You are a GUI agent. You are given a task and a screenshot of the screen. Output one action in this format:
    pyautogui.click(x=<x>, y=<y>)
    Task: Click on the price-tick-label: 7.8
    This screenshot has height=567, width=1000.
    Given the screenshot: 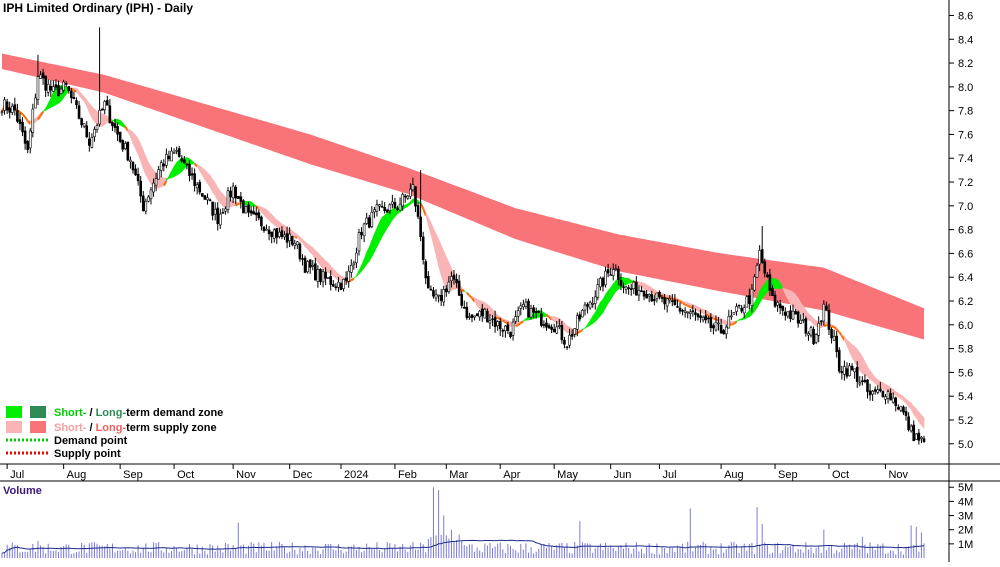 What is the action you would take?
    pyautogui.click(x=965, y=112)
    